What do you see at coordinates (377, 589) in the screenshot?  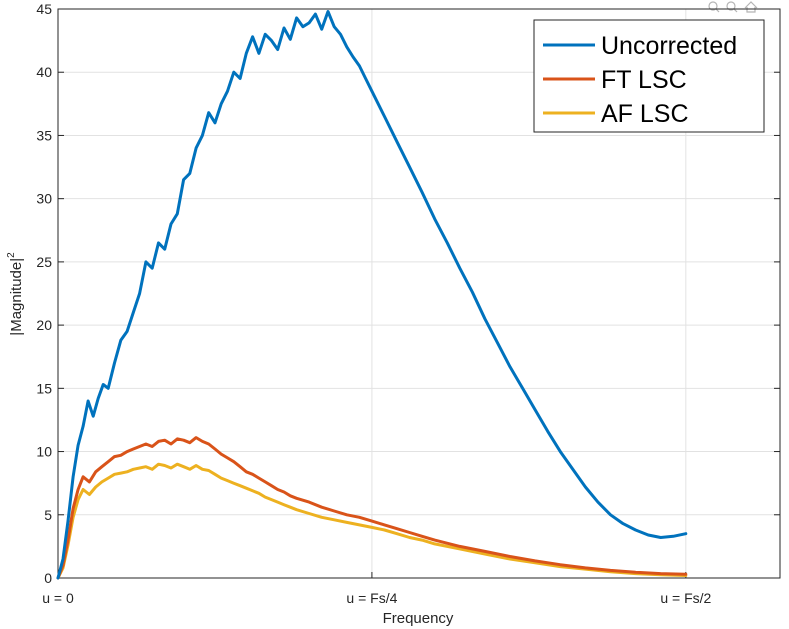 I see `x-axis: u = 0 u = Fs/4 u = Fs/2` at bounding box center [377, 589].